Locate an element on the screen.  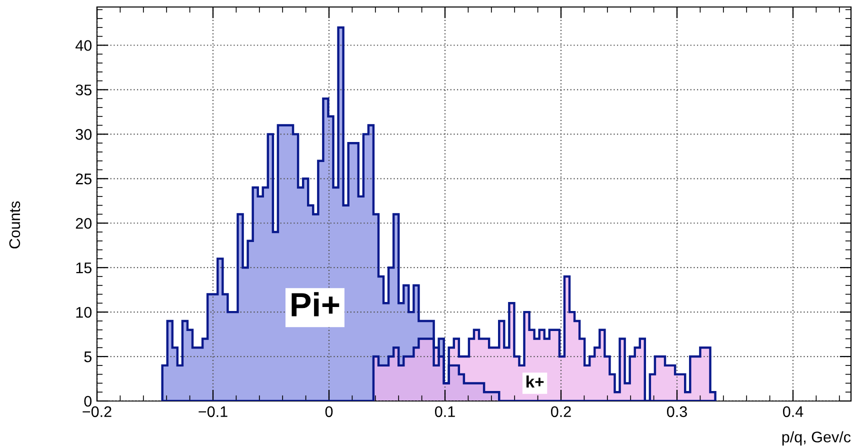
y-tick-label: 5 is located at coordinates (88, 357).